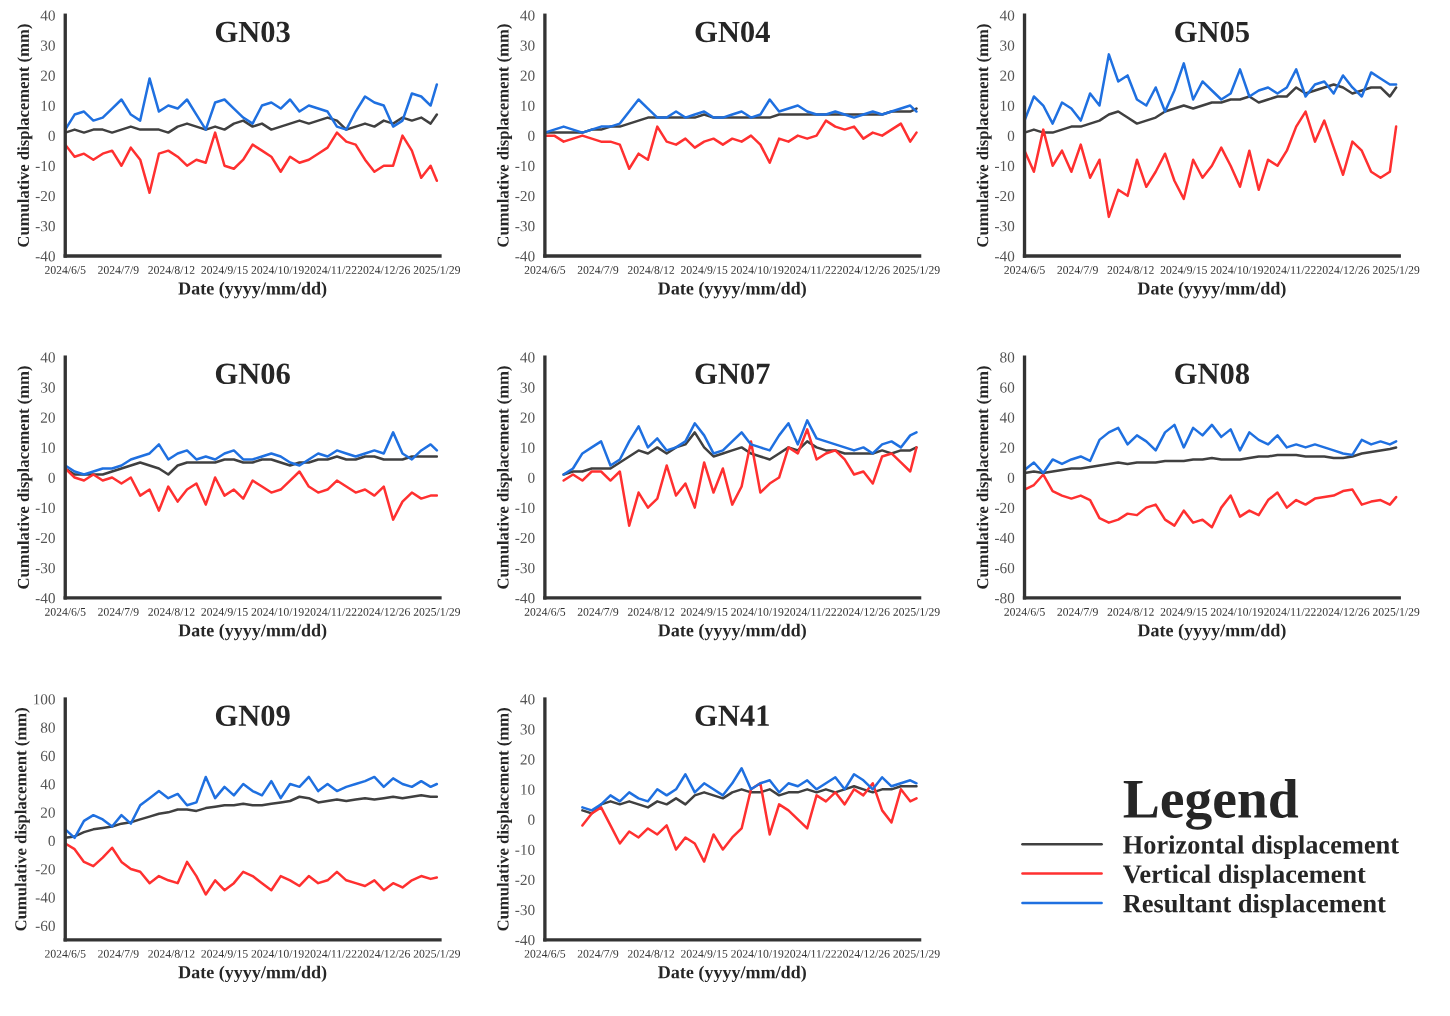 The width and height of the screenshot is (1450, 1016). Describe the element at coordinates (1254, 905) in the screenshot. I see `legend-label: Resultant displacement` at that location.